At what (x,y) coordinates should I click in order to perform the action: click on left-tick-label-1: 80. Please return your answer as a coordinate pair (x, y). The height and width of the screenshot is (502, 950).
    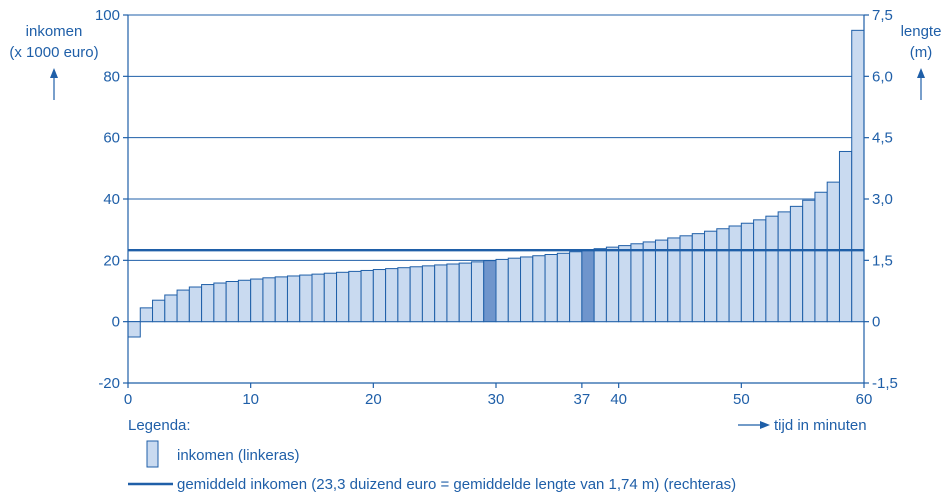
    Looking at the image, I should click on (111, 76).